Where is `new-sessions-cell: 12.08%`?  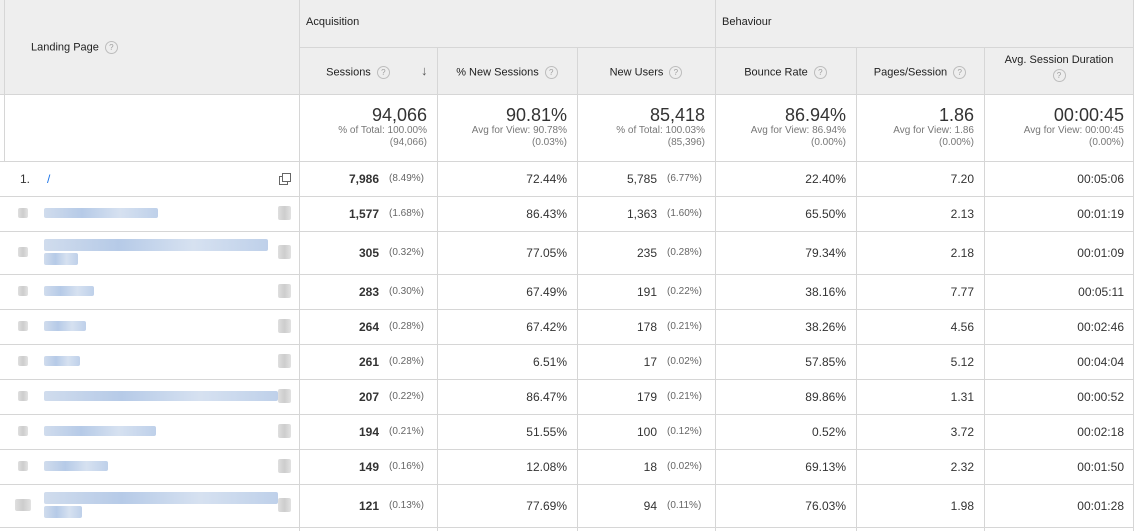
new-sessions-cell: 12.08% is located at coordinates (546, 466).